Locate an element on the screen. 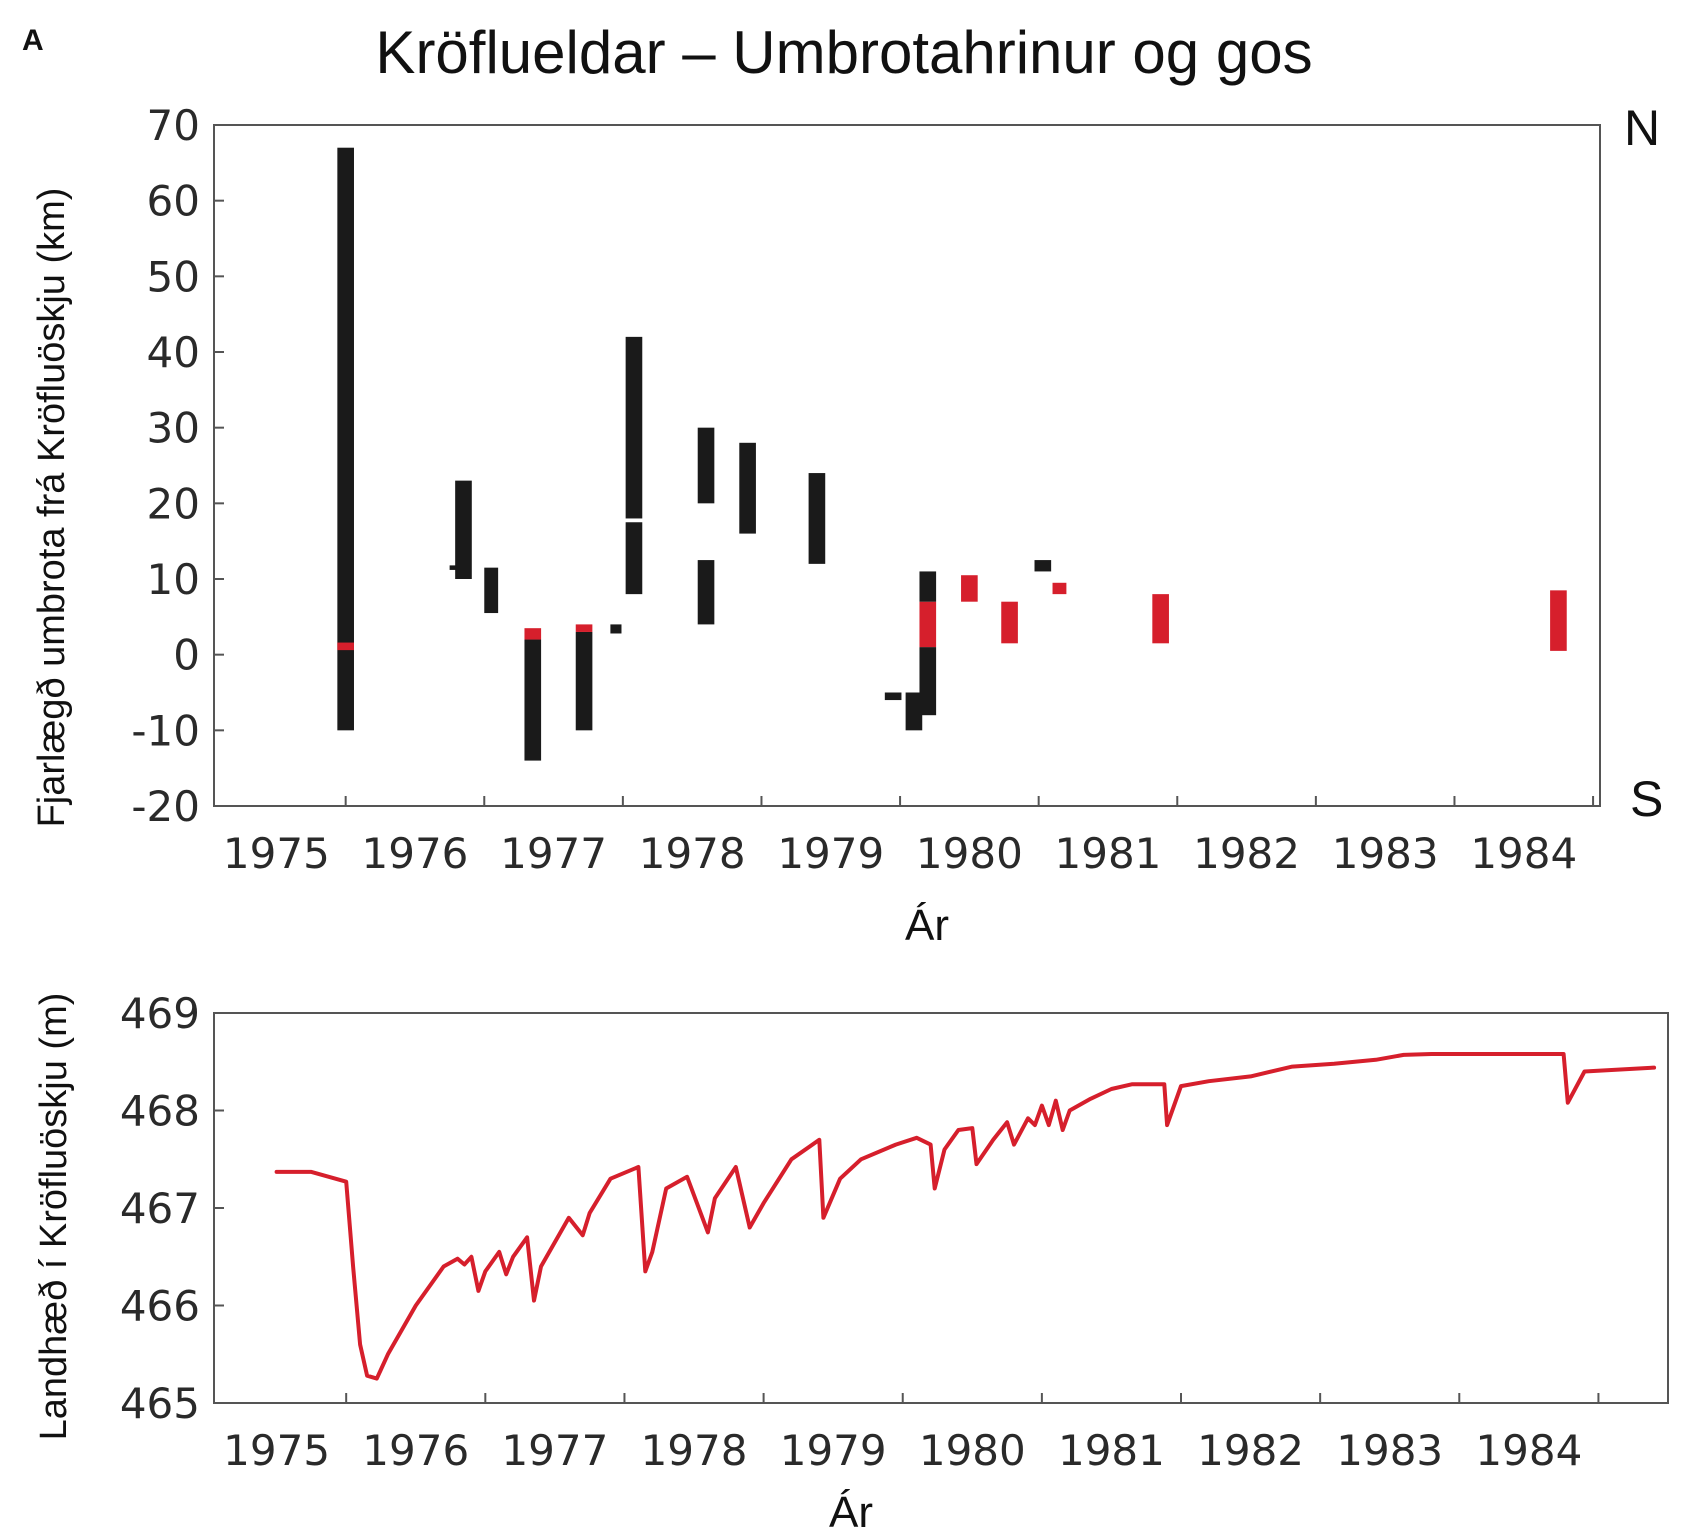 The height and width of the screenshot is (1538, 1688). y-tick-label: 50 is located at coordinates (173, 276).